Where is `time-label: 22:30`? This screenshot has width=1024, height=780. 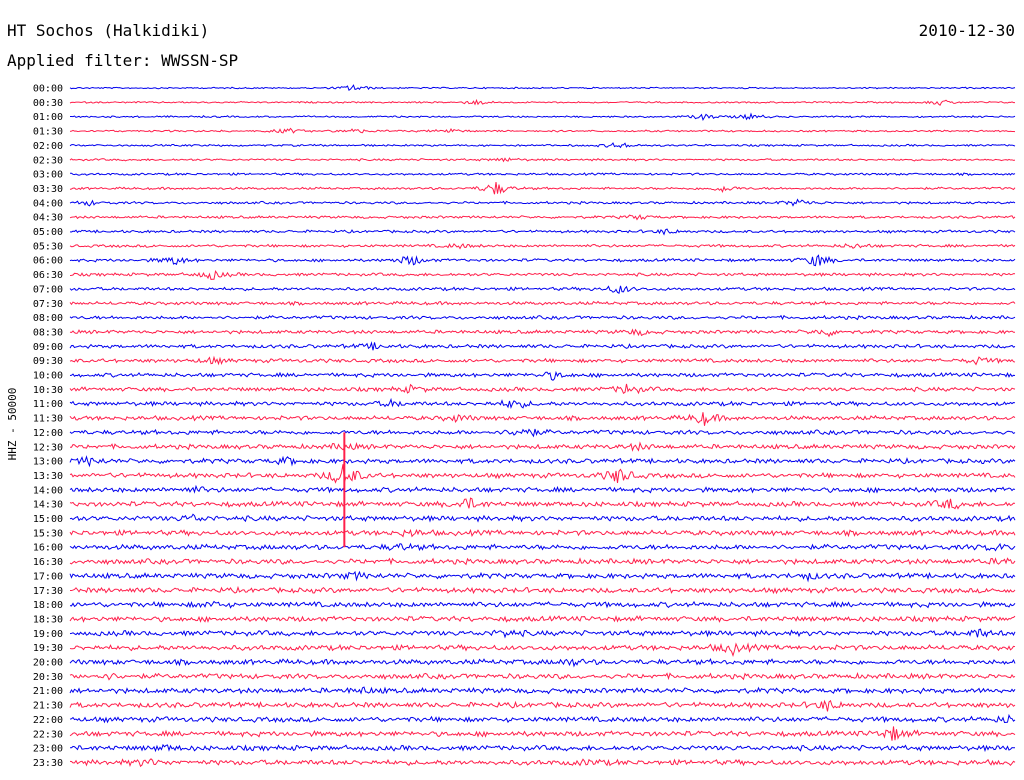 time-label: 22:30 is located at coordinates (48, 734).